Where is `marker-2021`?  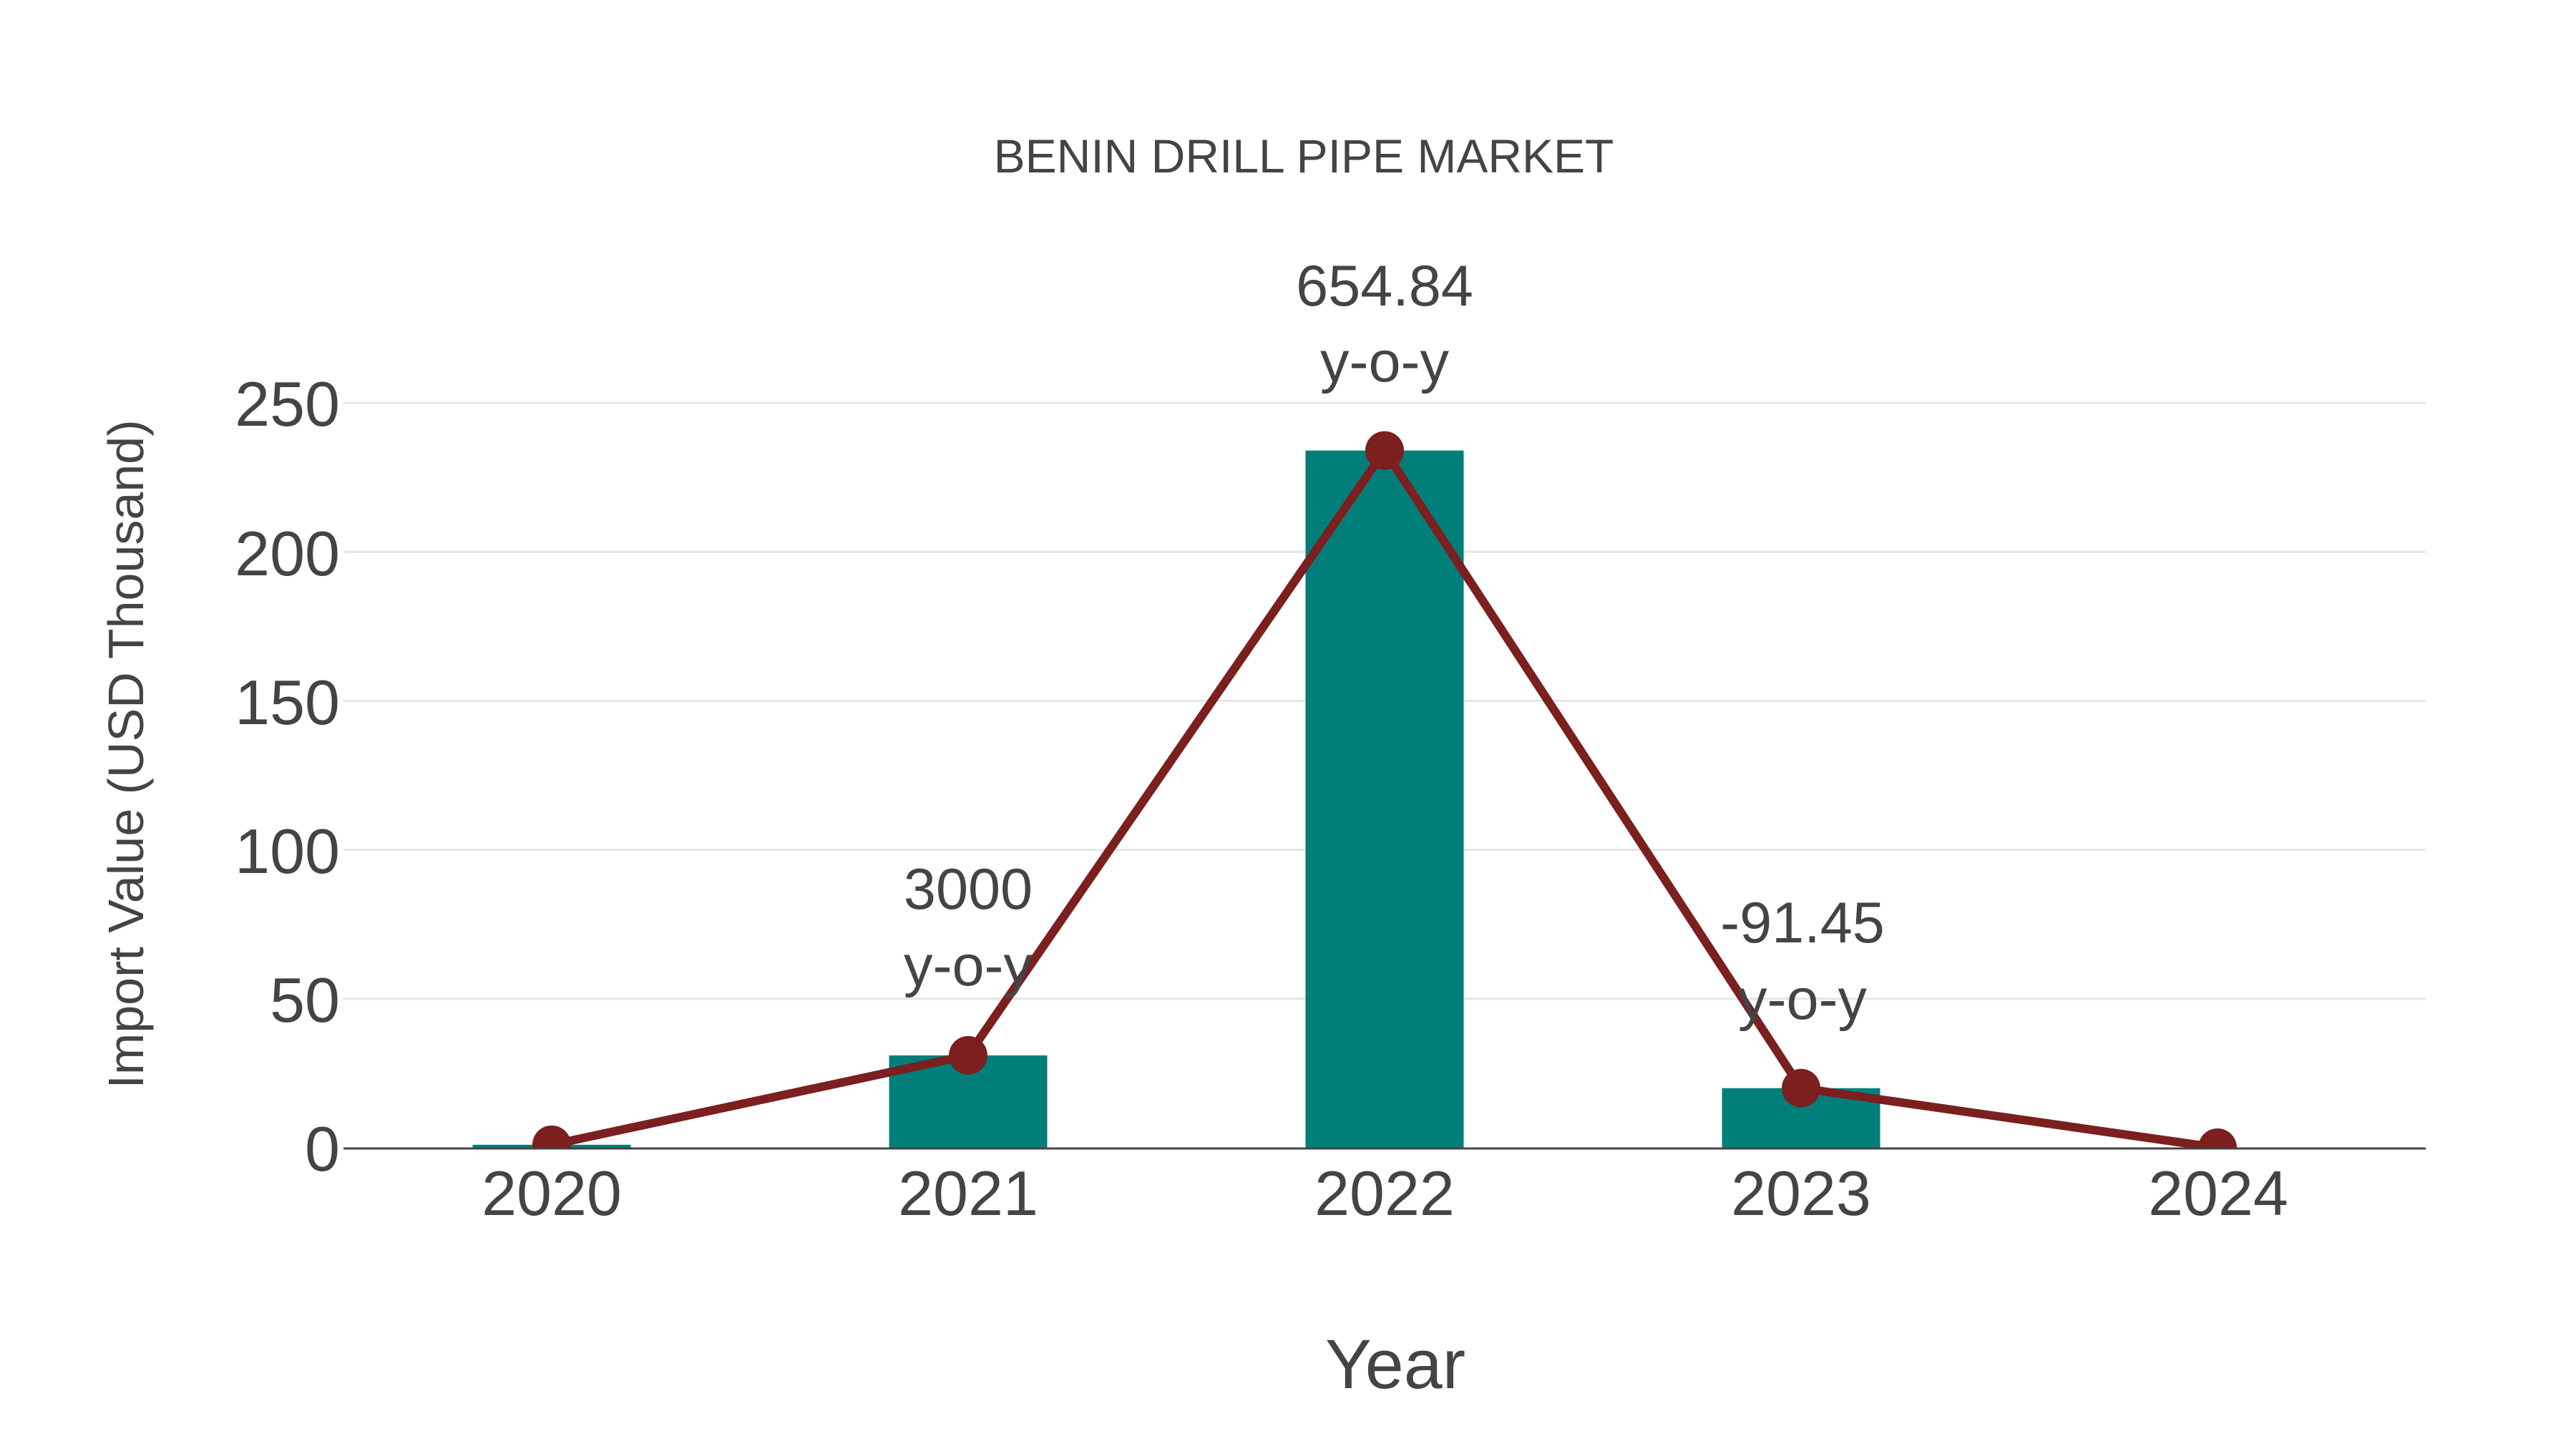 marker-2021 is located at coordinates (968, 1055).